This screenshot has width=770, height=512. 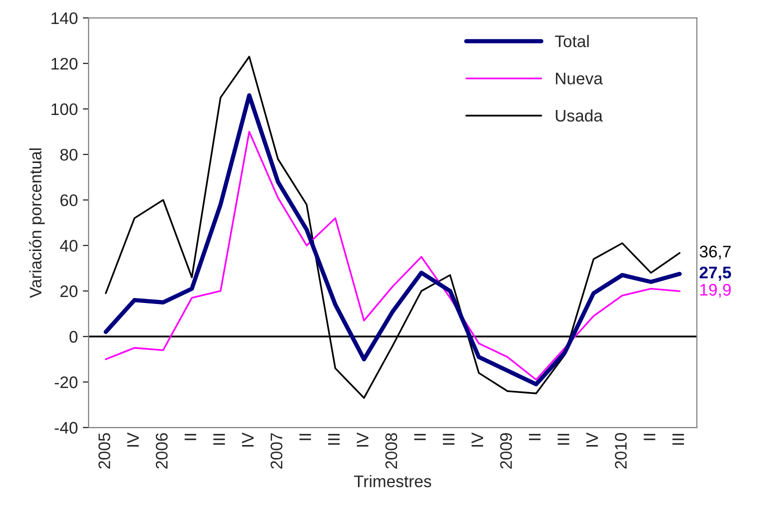 What do you see at coordinates (715, 253) in the screenshot?
I see `data-label: 36,7` at bounding box center [715, 253].